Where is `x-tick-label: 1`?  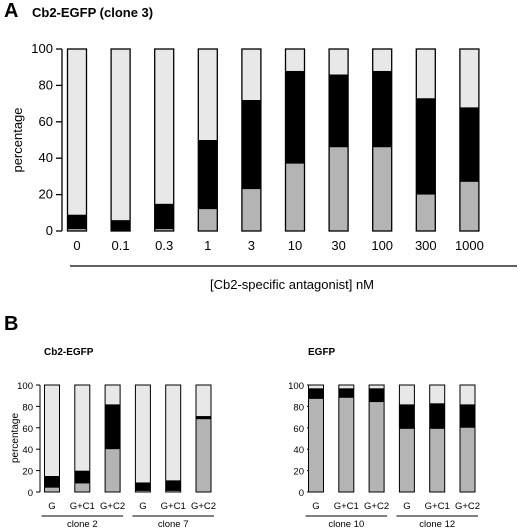
x-tick-label: 1 is located at coordinates (207, 245).